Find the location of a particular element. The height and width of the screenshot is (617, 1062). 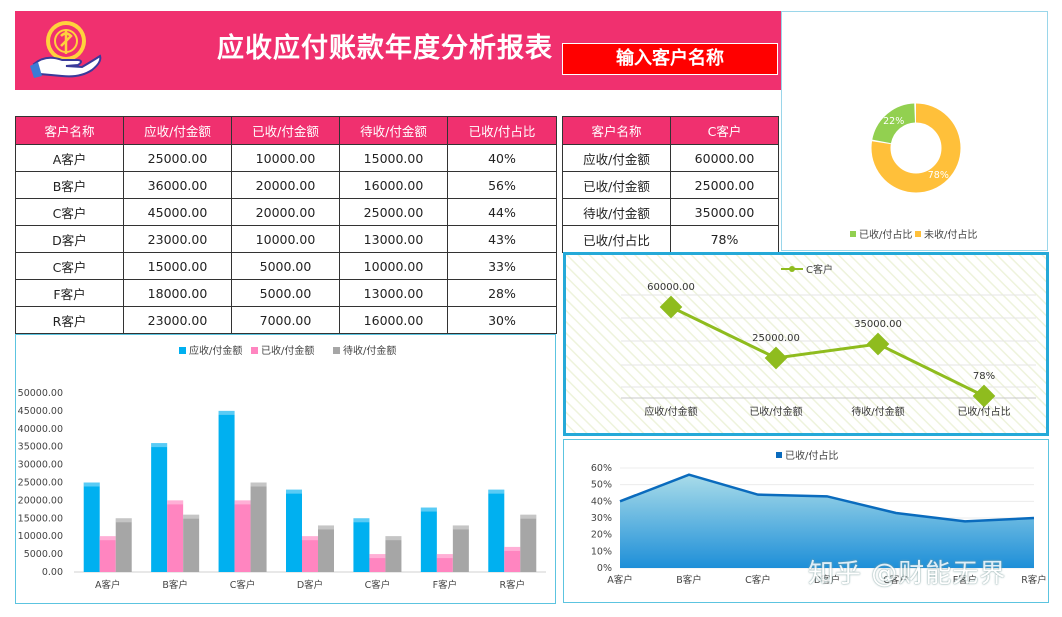

table-cell: 36000.00 is located at coordinates (177, 185).